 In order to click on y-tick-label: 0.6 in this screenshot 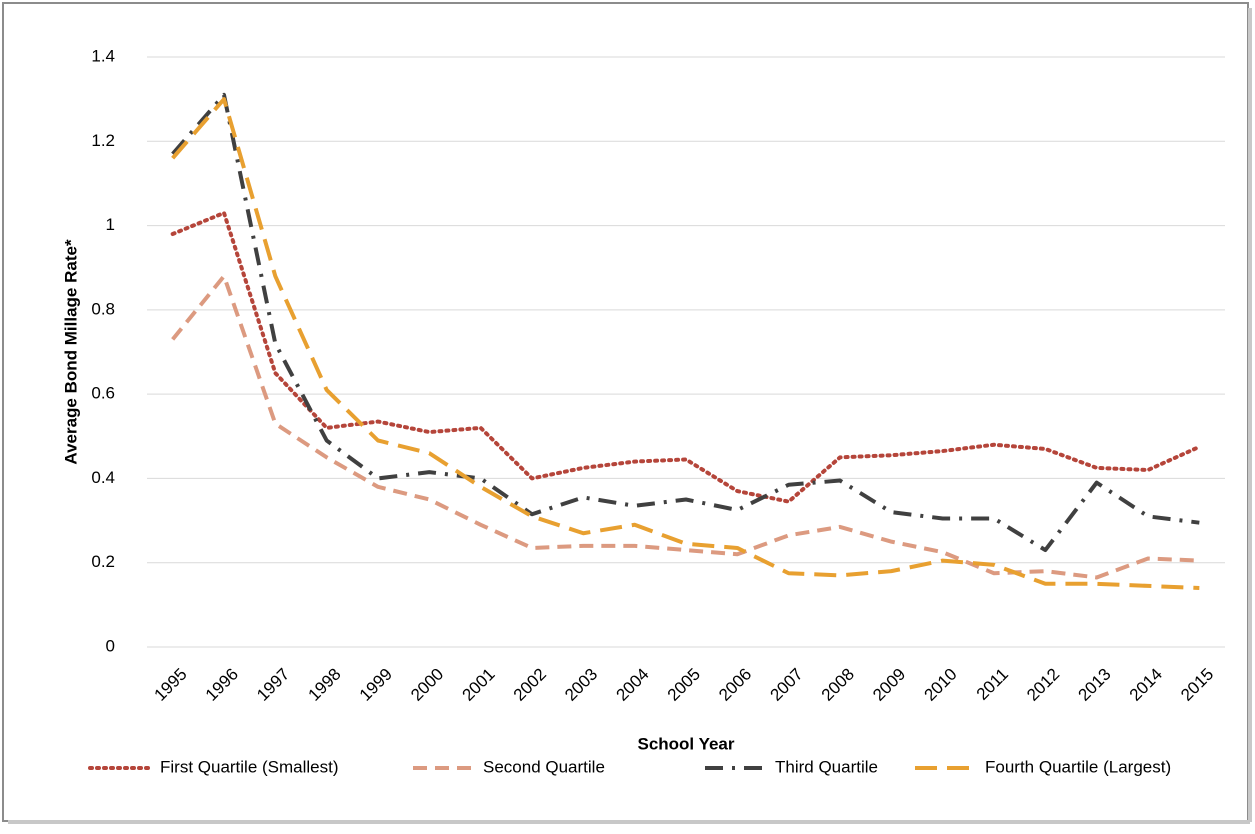, I will do `click(103, 393)`.